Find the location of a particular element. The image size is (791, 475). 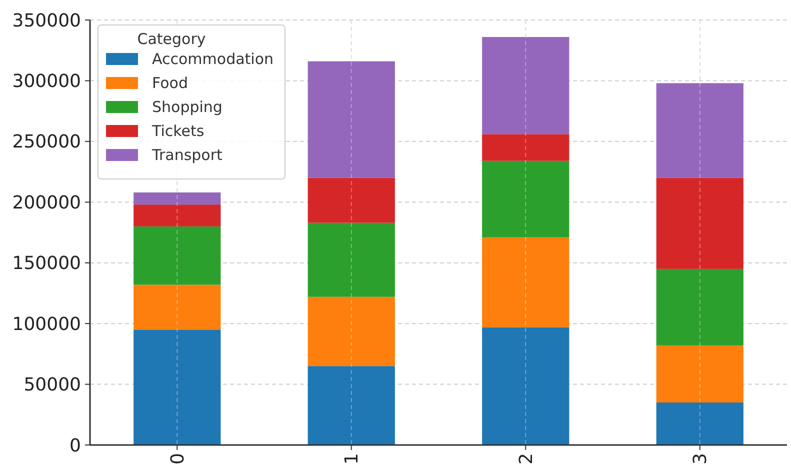

y-tick-label: 250000 is located at coordinates (46, 142).